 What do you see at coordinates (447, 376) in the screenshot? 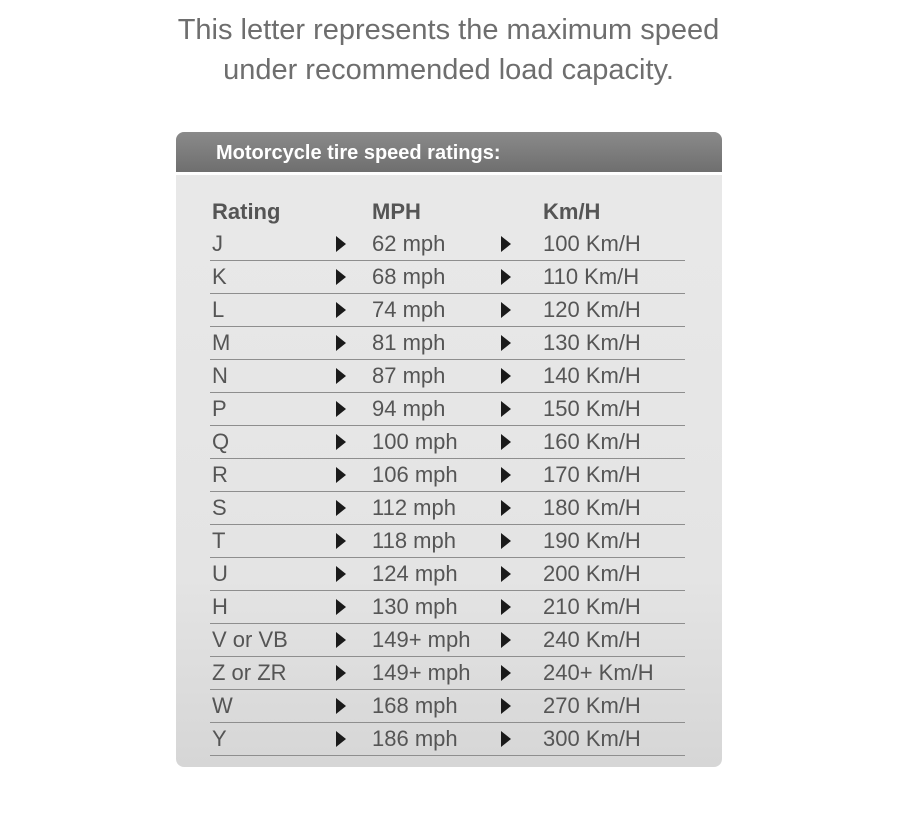
I see `table-row: N 87 mph 140 Km/H` at bounding box center [447, 376].